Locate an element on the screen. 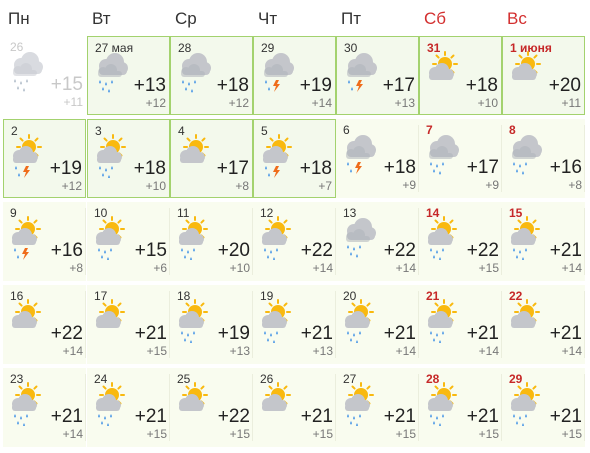  day-cell: 9 +16 +8 is located at coordinates (44, 241).